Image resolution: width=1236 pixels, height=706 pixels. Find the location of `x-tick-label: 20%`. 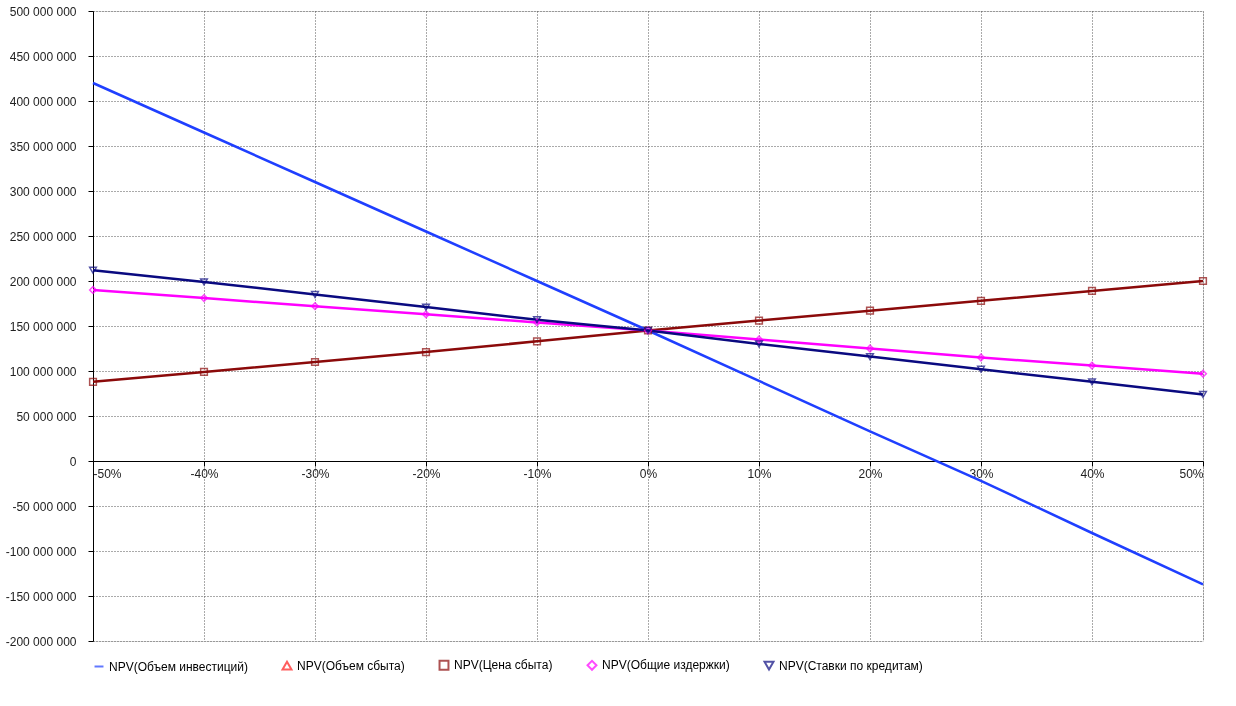

x-tick-label: 20% is located at coordinates (870, 473).